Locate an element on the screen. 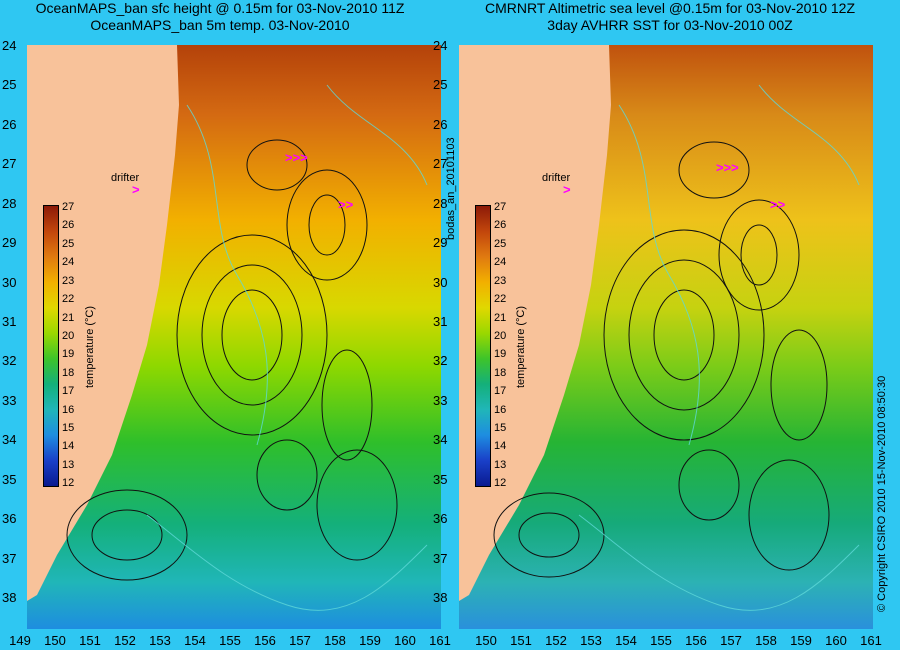 The image size is (900, 650). left-colorbar is located at coordinates (51, 346).